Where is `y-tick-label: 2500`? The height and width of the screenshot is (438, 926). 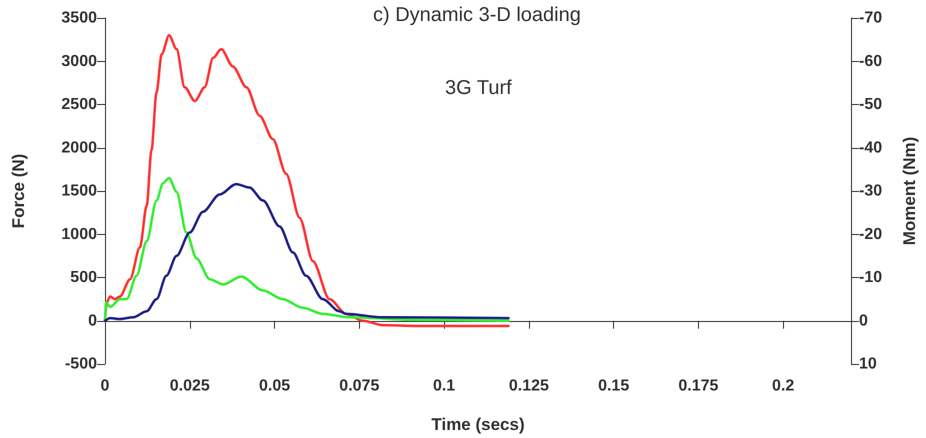 y-tick-label: 2500 is located at coordinates (79, 104).